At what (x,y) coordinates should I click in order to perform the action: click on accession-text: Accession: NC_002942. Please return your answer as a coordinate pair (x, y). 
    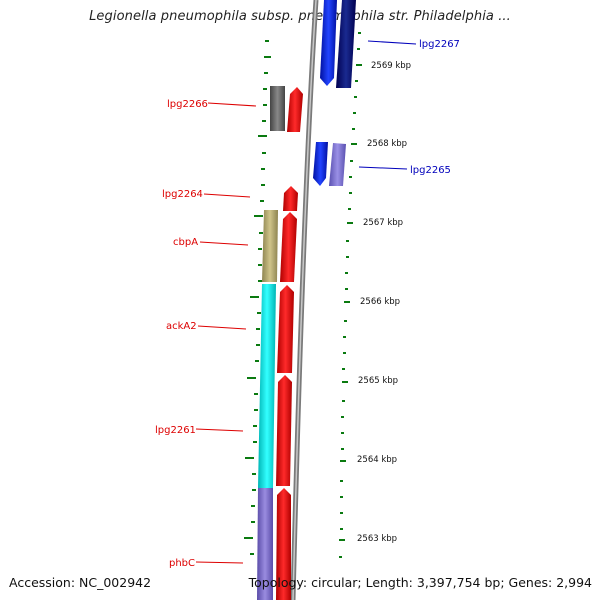
    Looking at the image, I should click on (80, 582).